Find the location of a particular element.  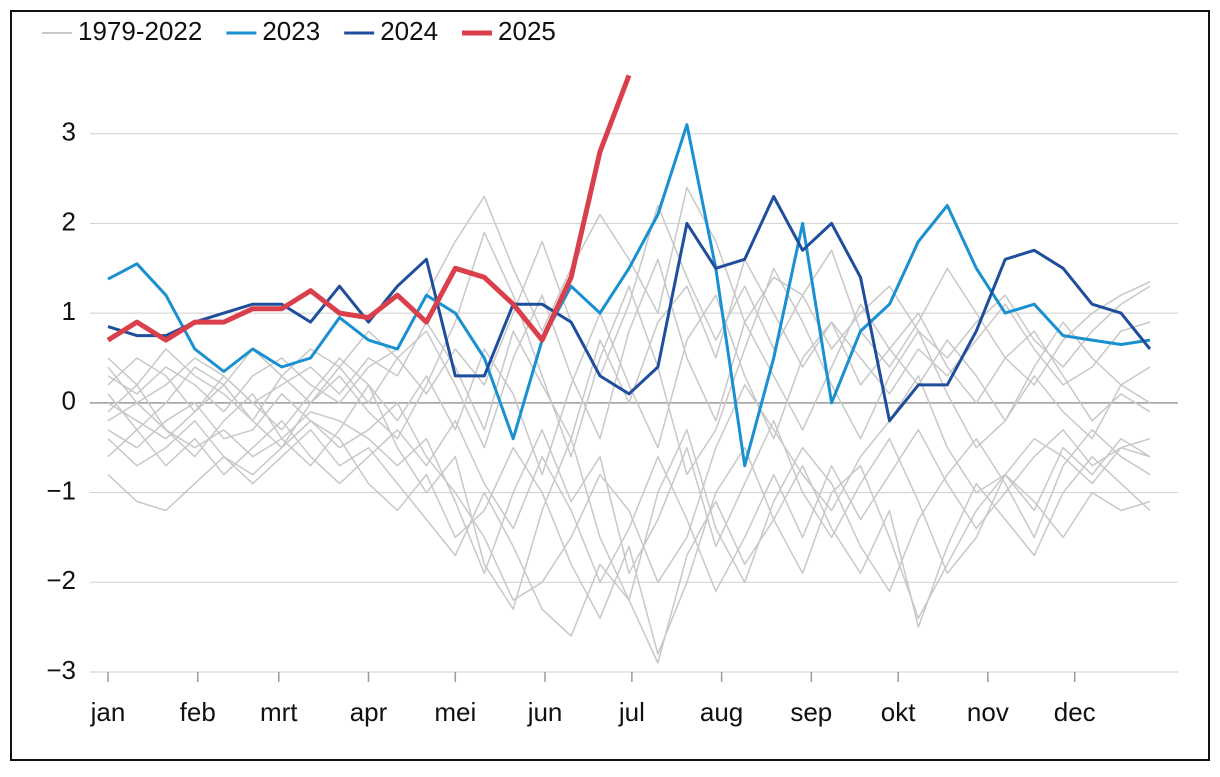

legend-label: 2023 is located at coordinates (291, 31).